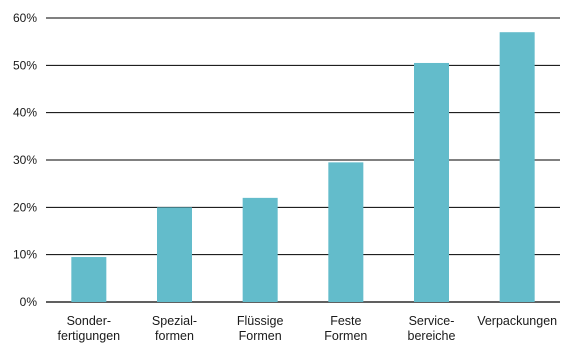 This screenshot has height=345, width=572. I want to click on x-category-label-line: Service-, so click(432, 321).